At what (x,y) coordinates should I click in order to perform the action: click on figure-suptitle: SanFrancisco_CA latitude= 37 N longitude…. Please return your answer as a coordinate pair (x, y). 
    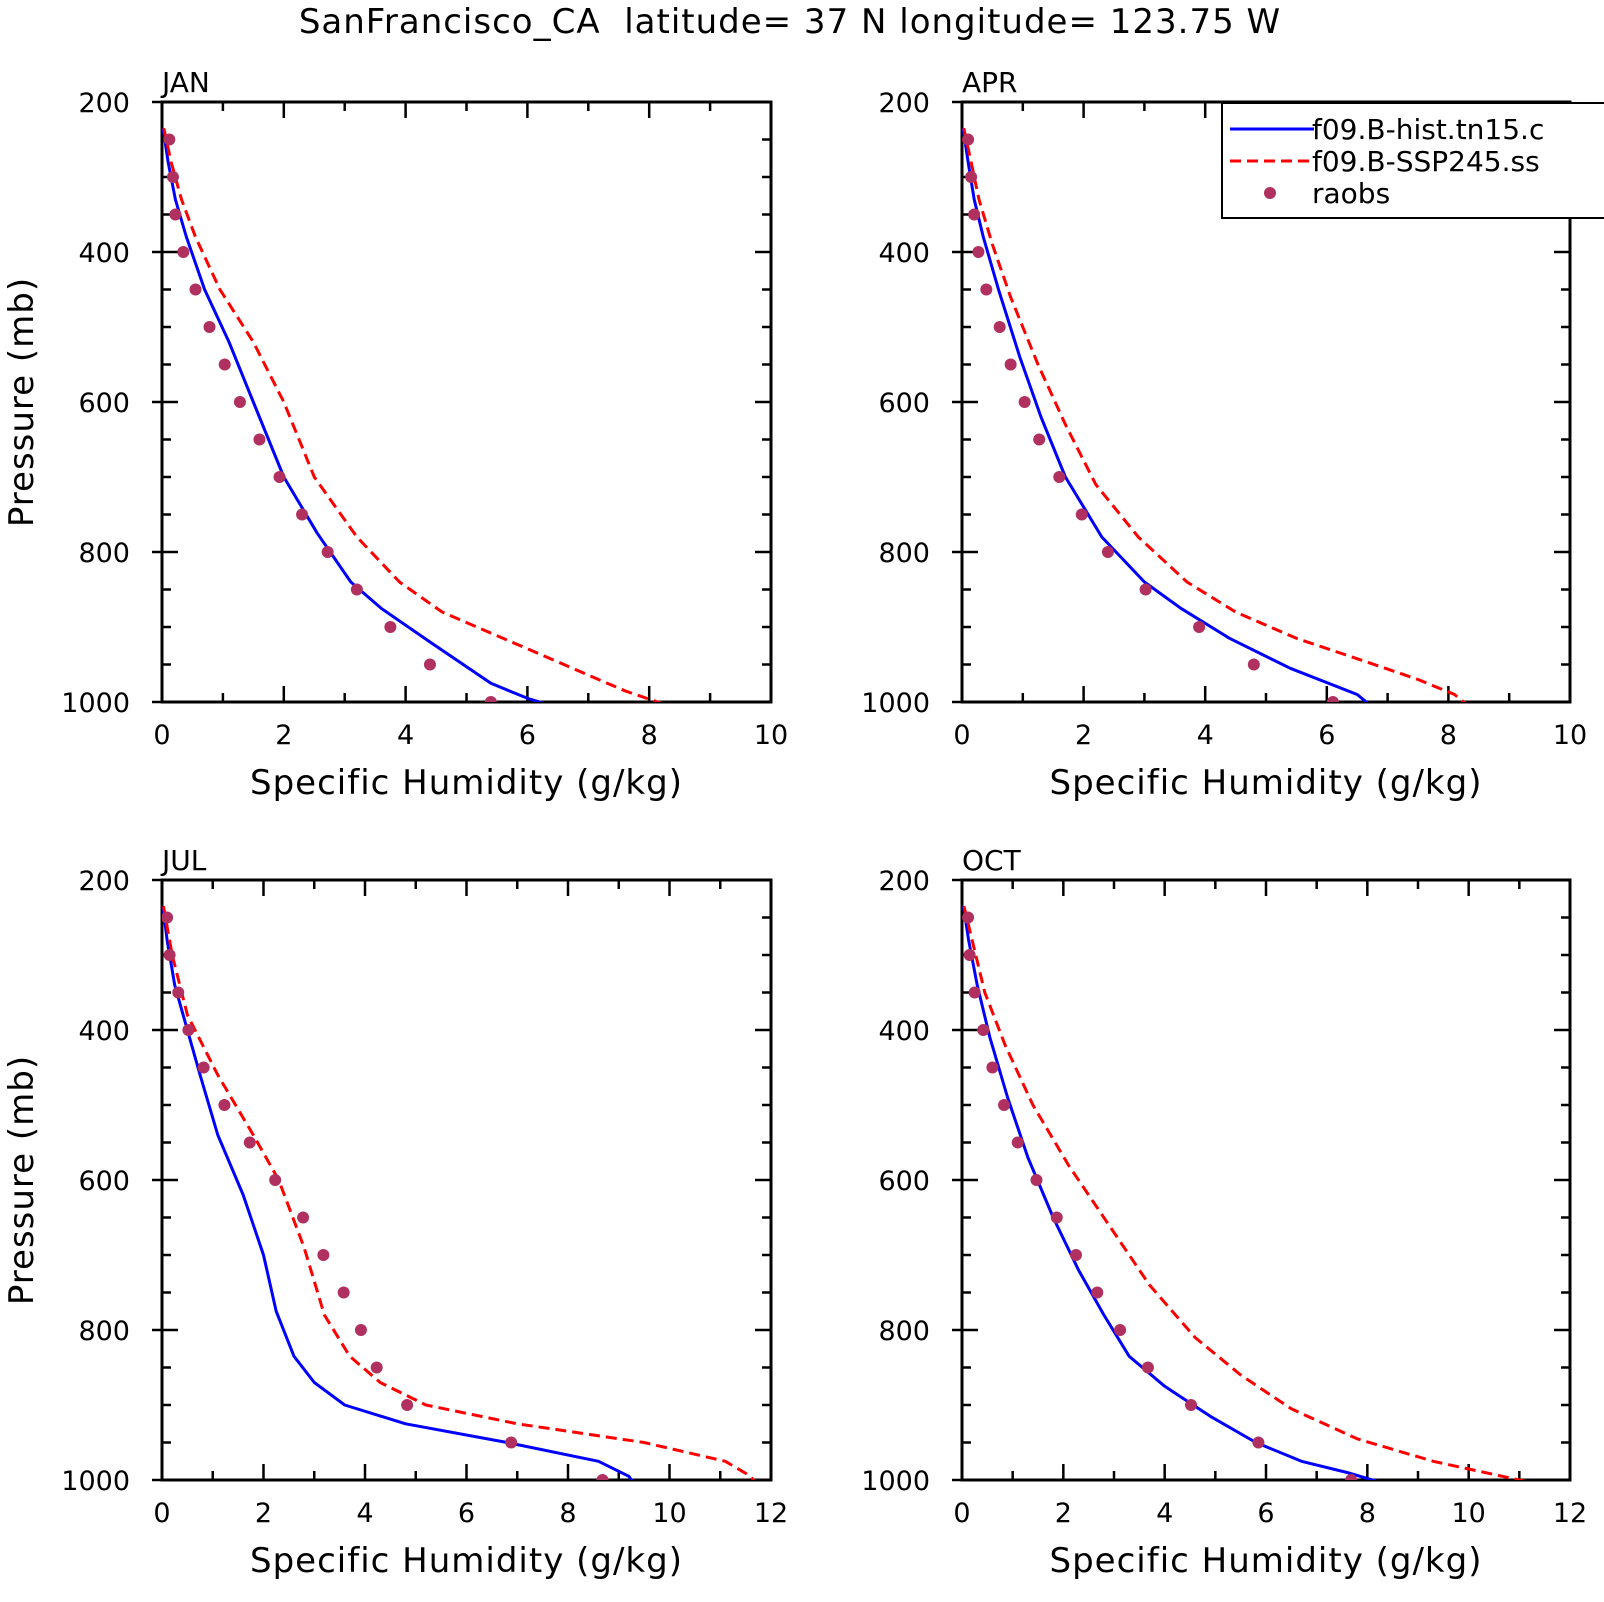
    Looking at the image, I should click on (790, 22).